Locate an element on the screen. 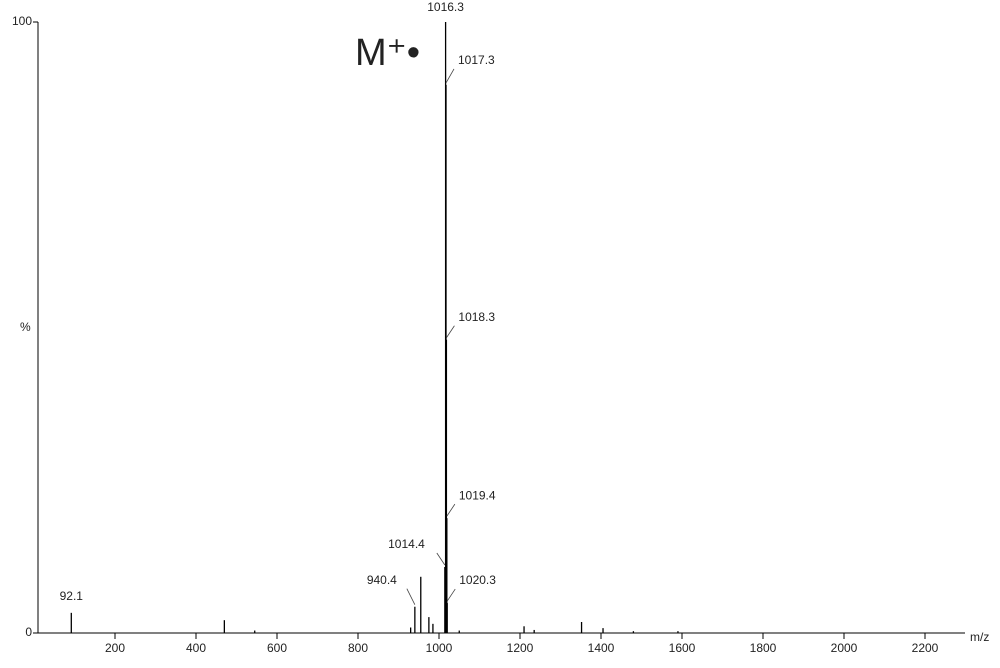 Image resolution: width=1000 pixels, height=668 pixels. x-tick-label: 200 is located at coordinates (115, 648).